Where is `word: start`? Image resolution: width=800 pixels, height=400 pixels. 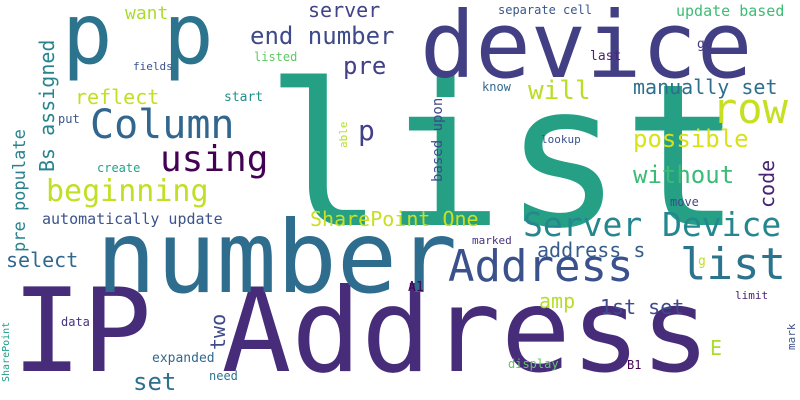 word: start is located at coordinates (244, 97).